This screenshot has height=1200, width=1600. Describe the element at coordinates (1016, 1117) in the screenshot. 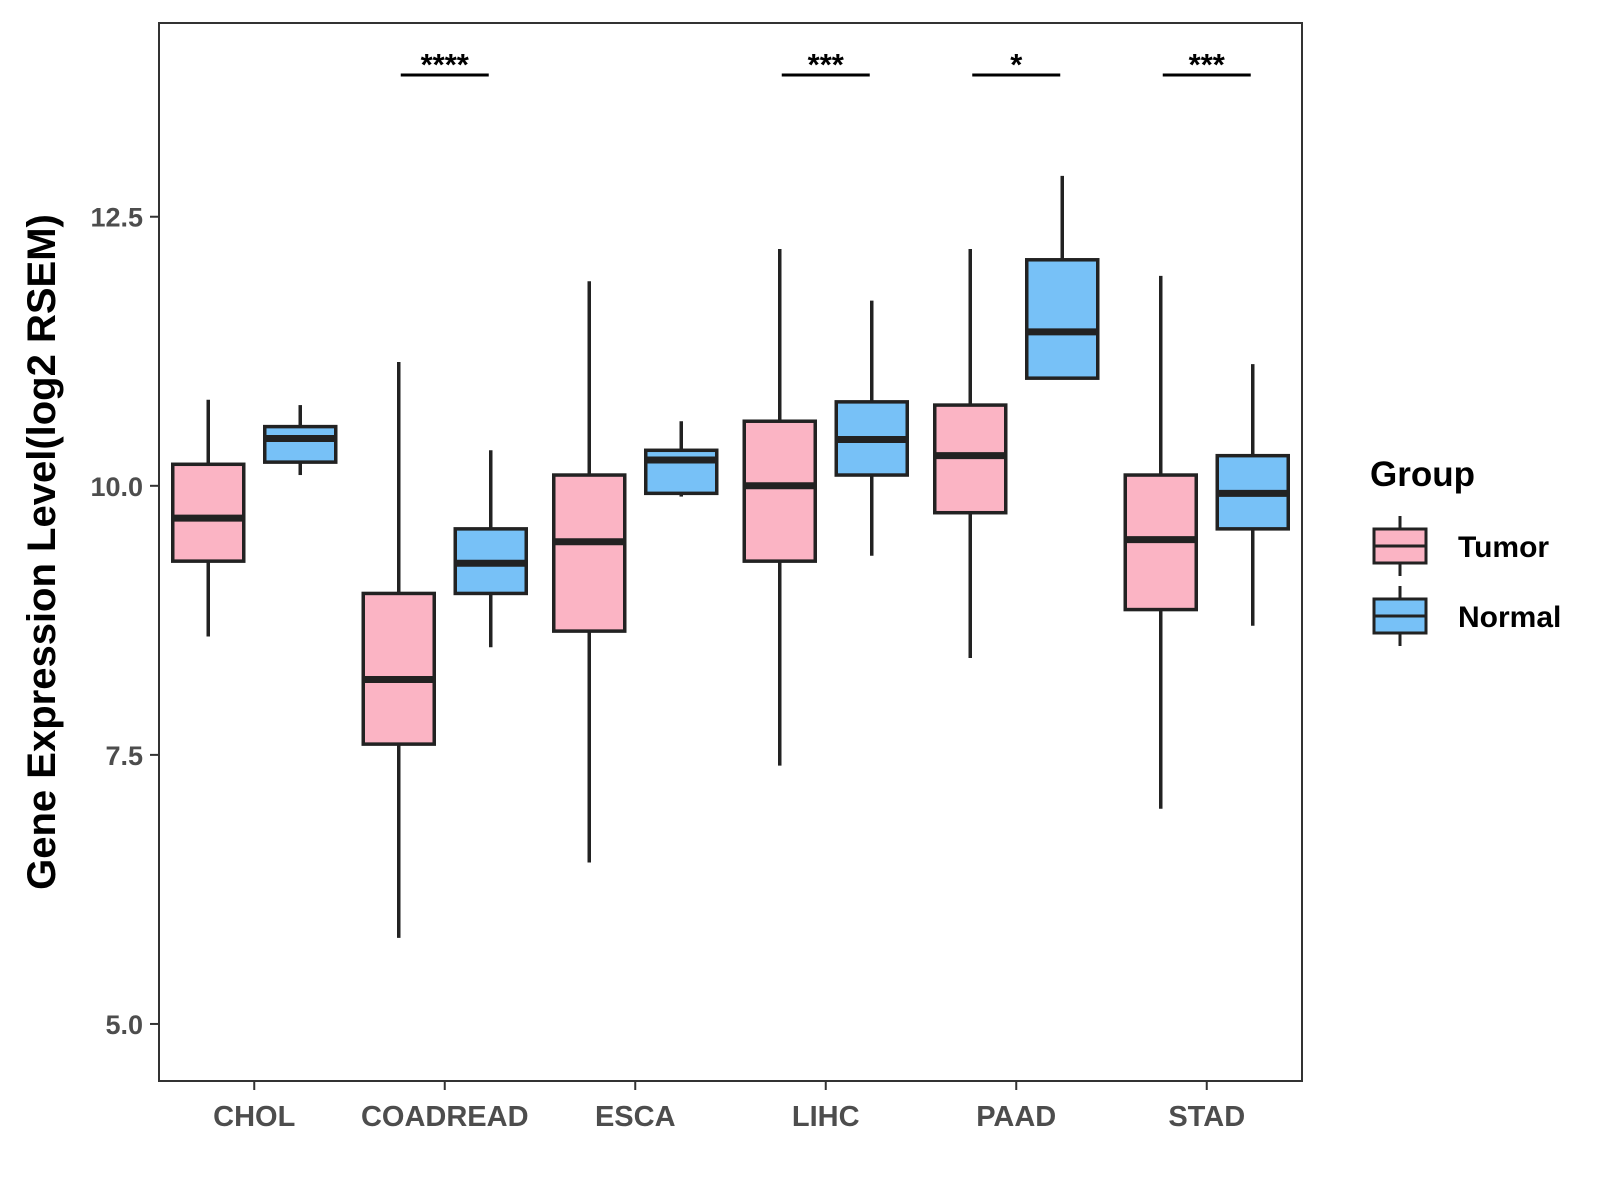

I see `x-tick-label-paad: PAAD` at that location.